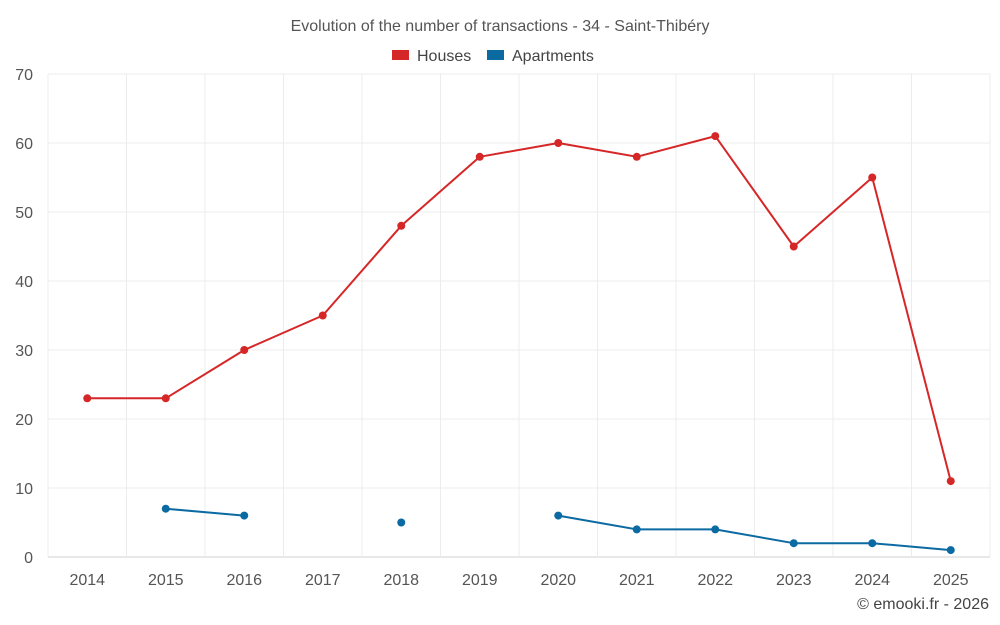 This screenshot has width=1000, height=625. I want to click on x-tick-label-2023: 2023, so click(794, 580).